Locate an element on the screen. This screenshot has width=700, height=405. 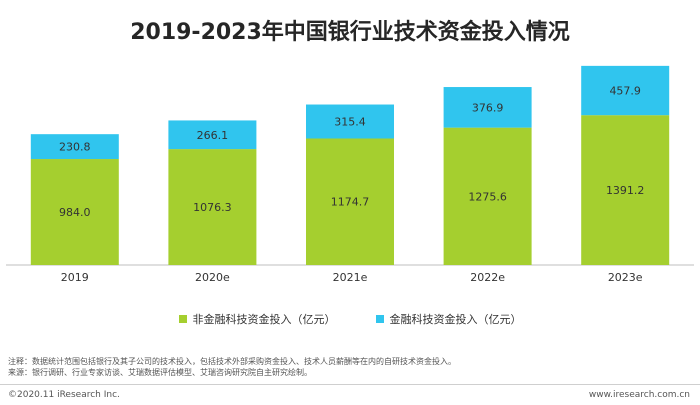
data-label-fintech-2023e: 457.9 is located at coordinates (625, 91).